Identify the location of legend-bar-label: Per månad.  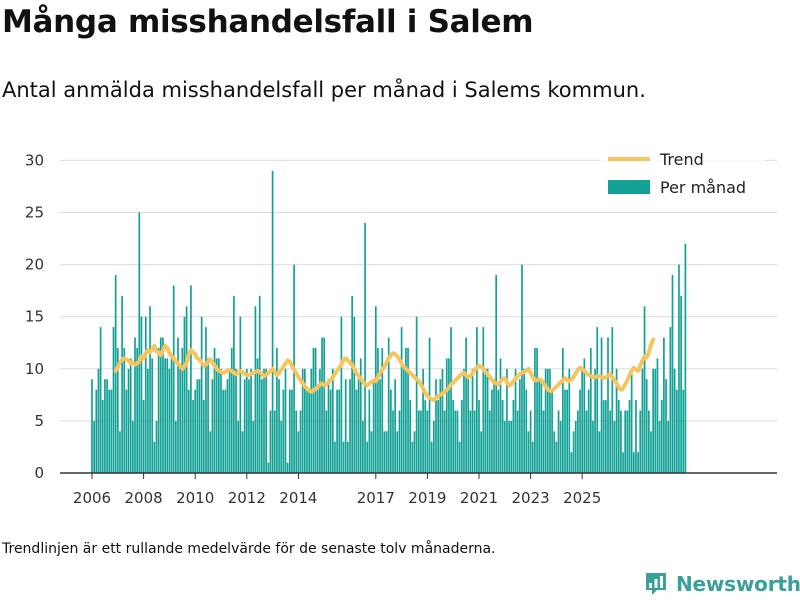
(703, 187).